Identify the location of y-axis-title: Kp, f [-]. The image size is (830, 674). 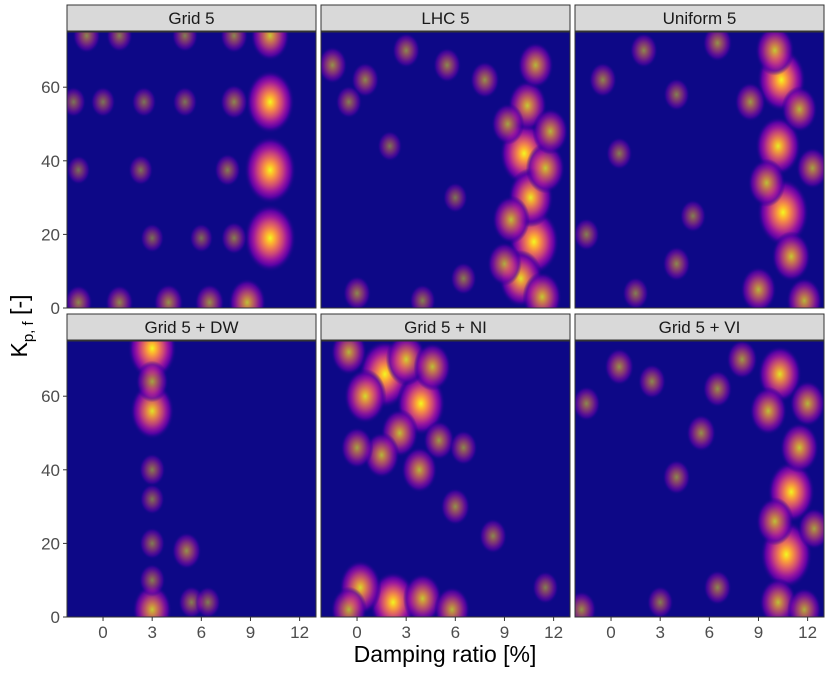
(21, 325).